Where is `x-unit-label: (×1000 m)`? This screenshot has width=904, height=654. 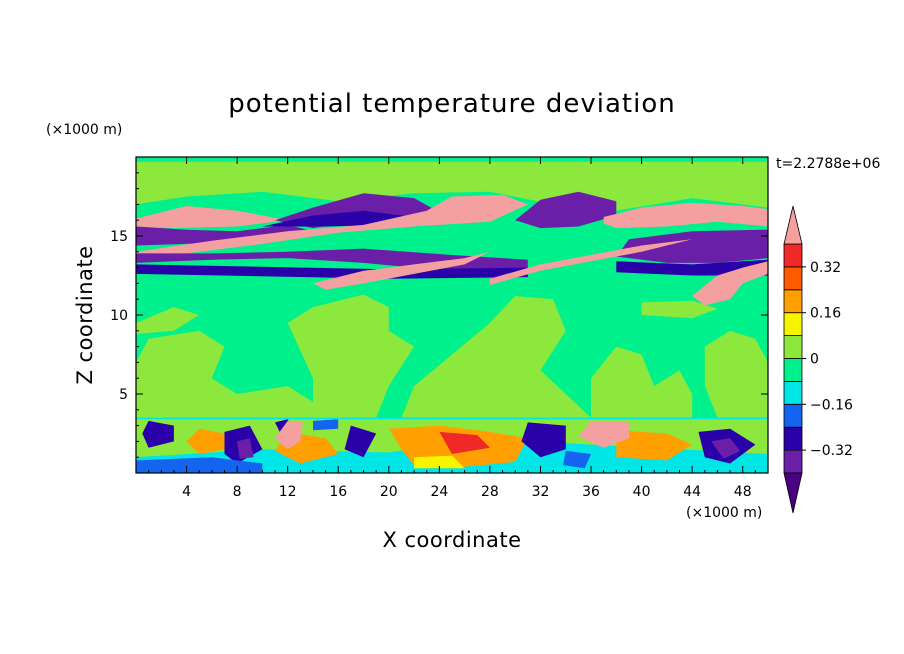
x-unit-label: (×1000 m) is located at coordinates (724, 513).